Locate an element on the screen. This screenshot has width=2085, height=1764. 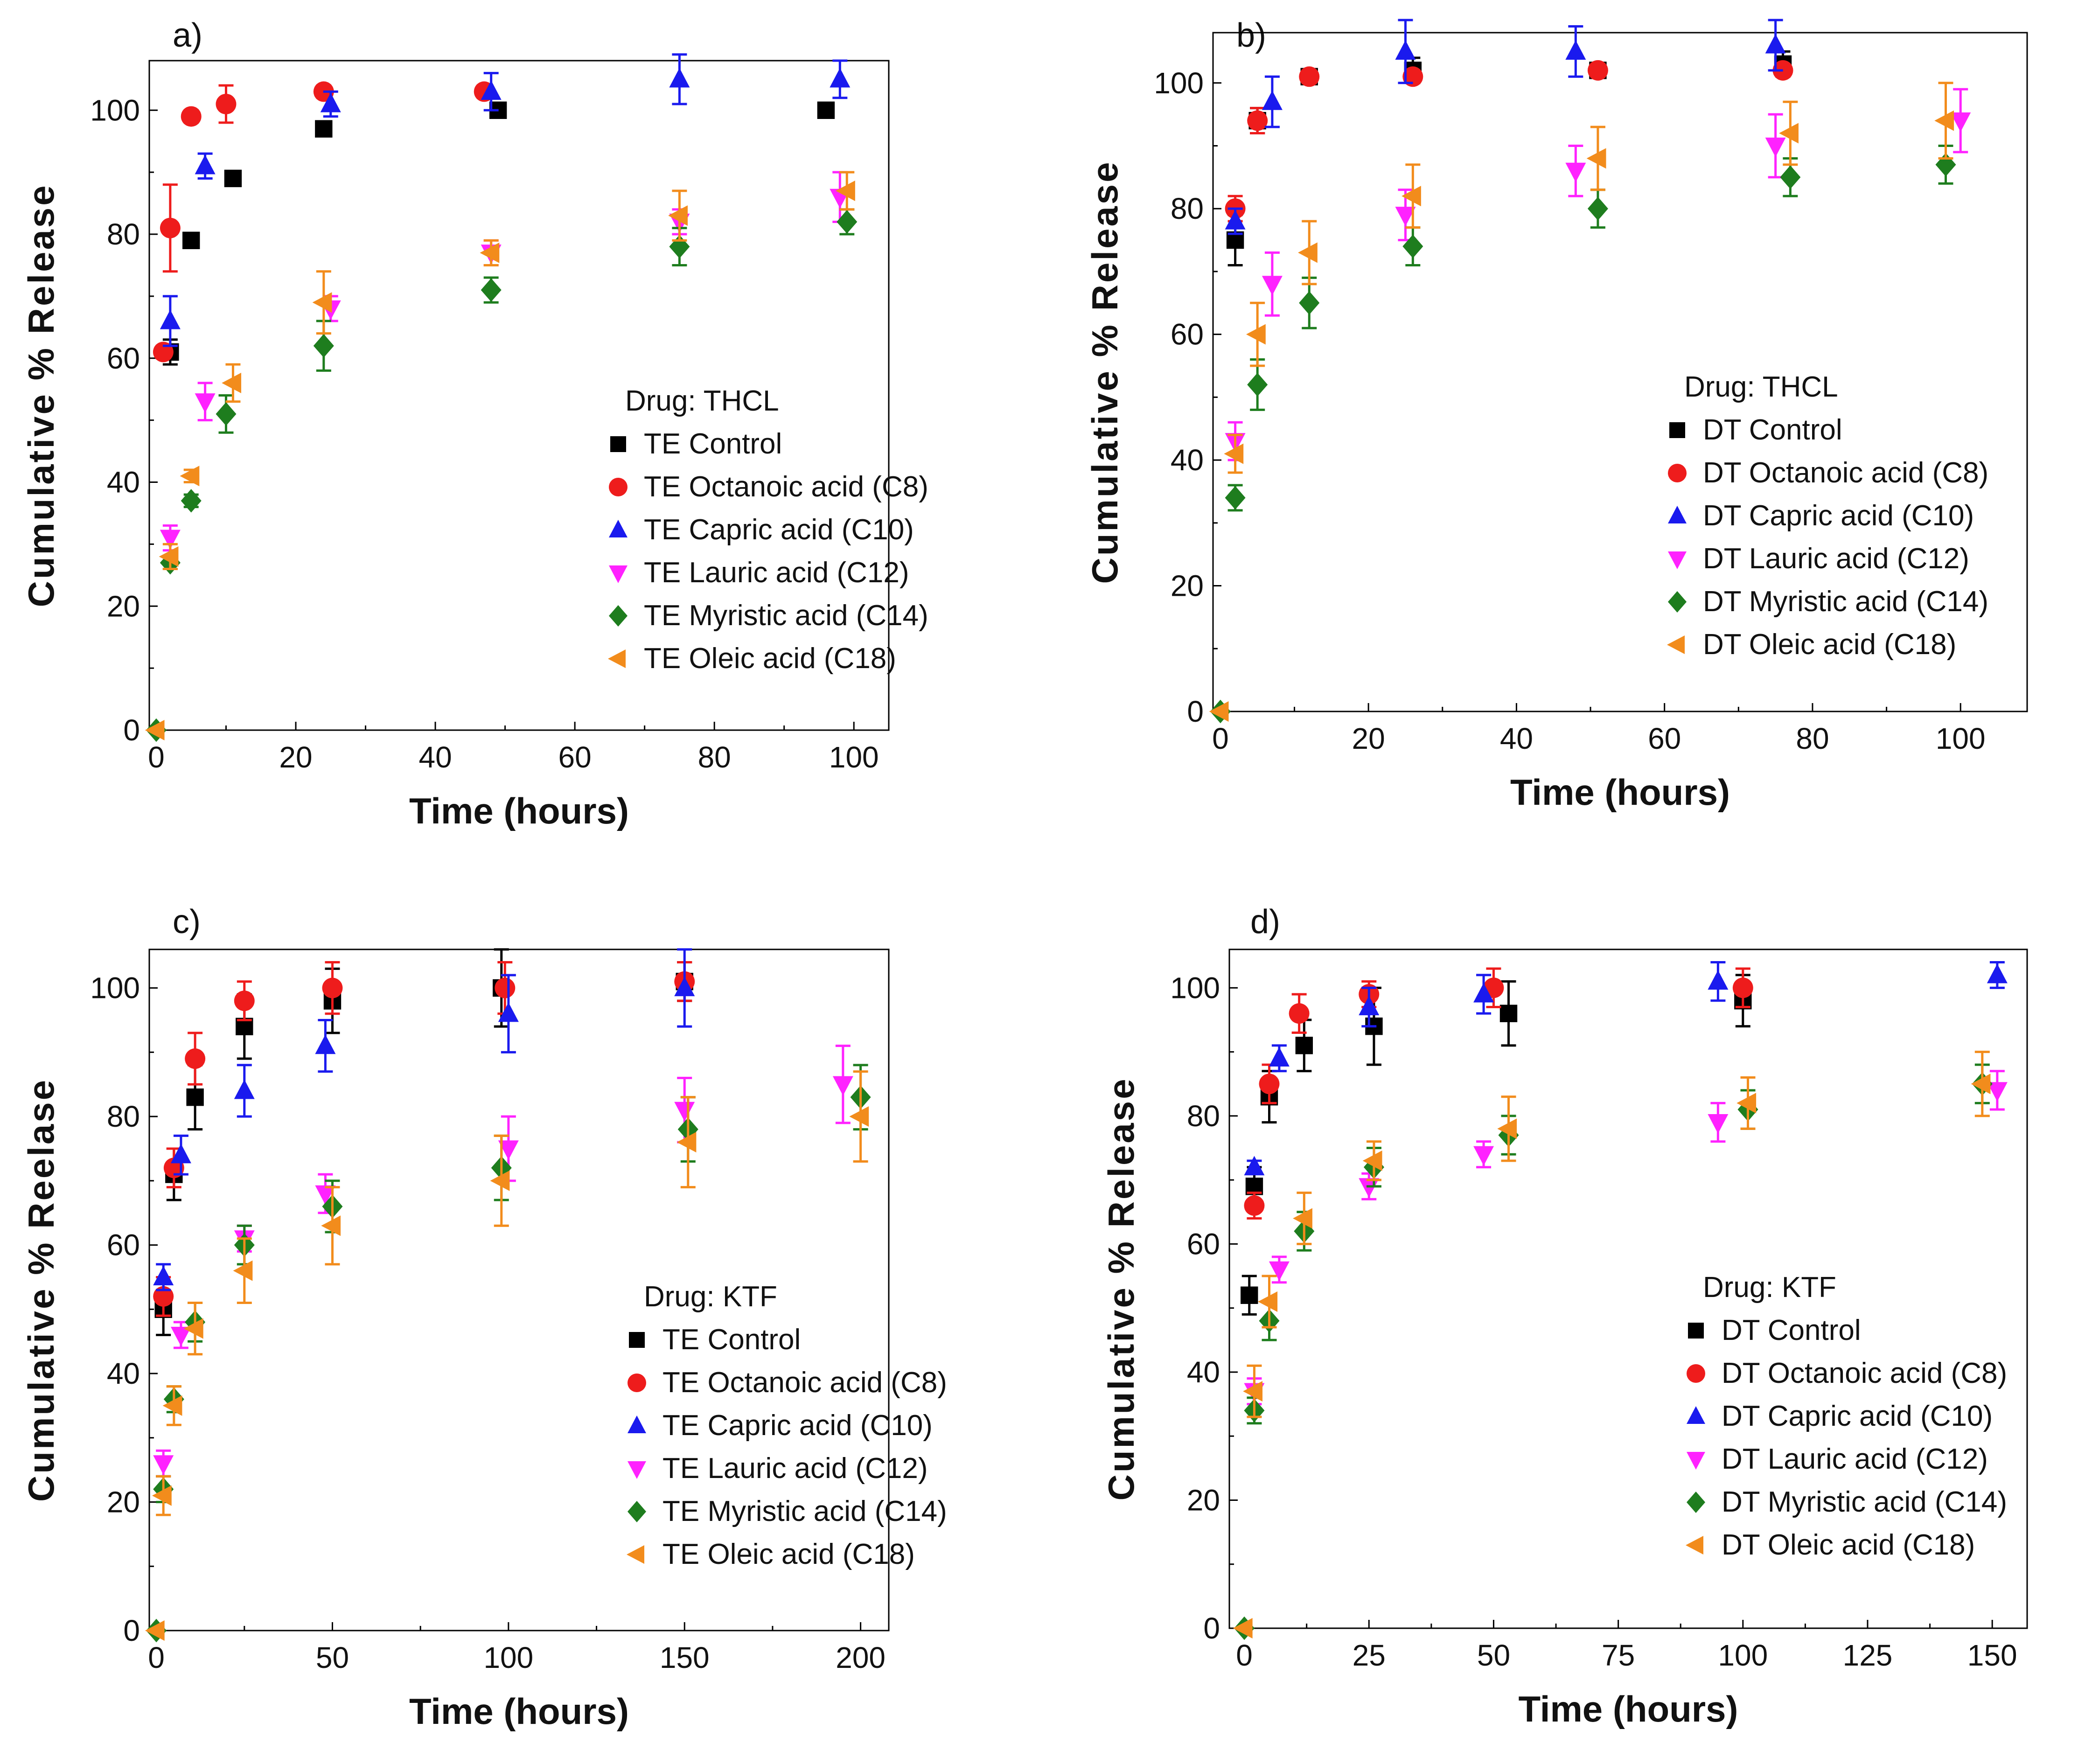
legend-entry: DT Lauric acid (C12) is located at coordinates (1836, 559).